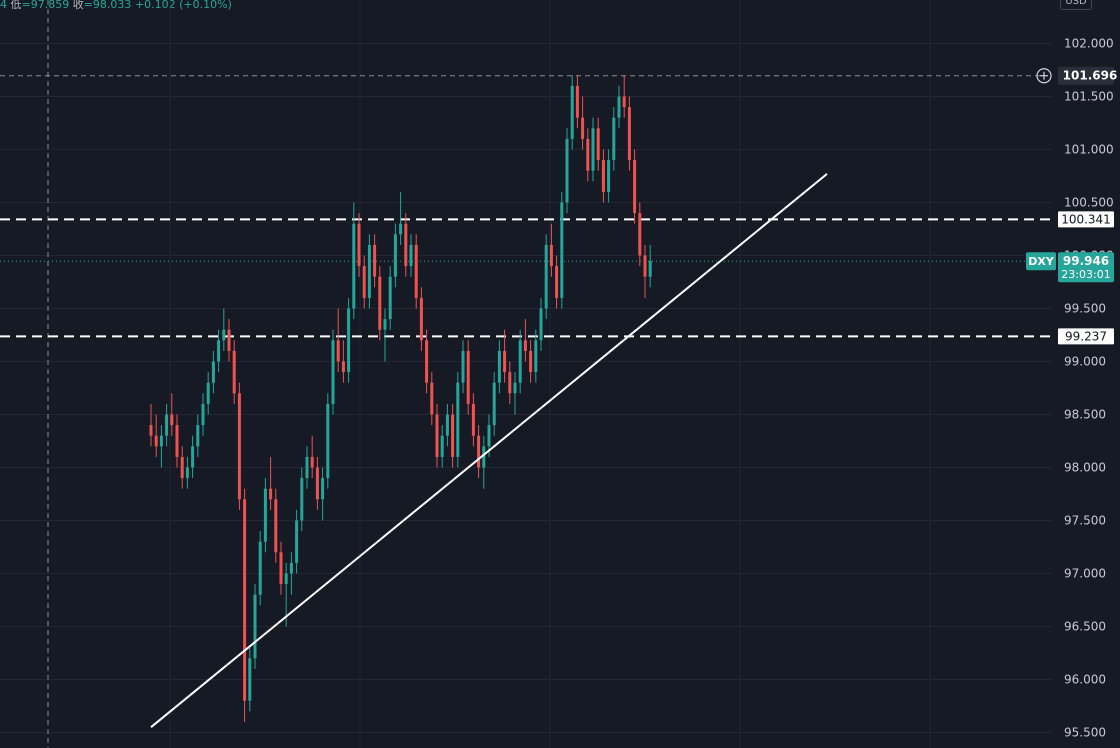 The image size is (1120, 748). I want to click on add-level-icon, so click(1044, 76).